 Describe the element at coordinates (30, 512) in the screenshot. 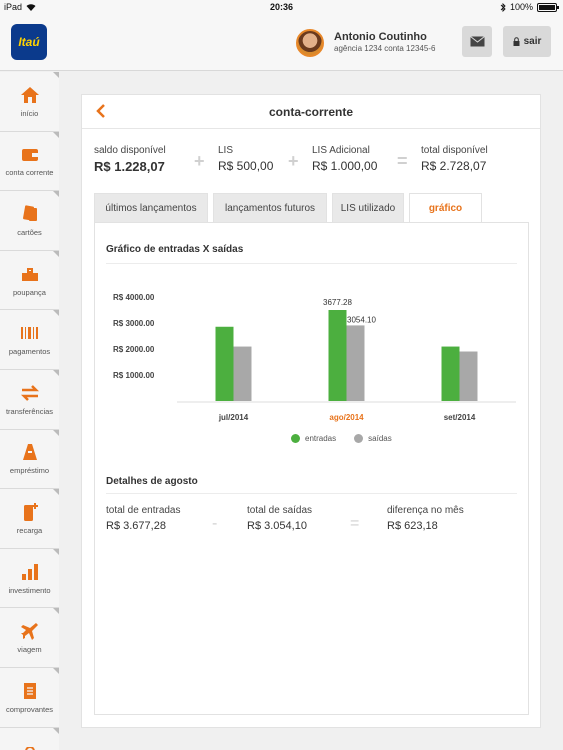

I see `phone-recharge-icon` at that location.